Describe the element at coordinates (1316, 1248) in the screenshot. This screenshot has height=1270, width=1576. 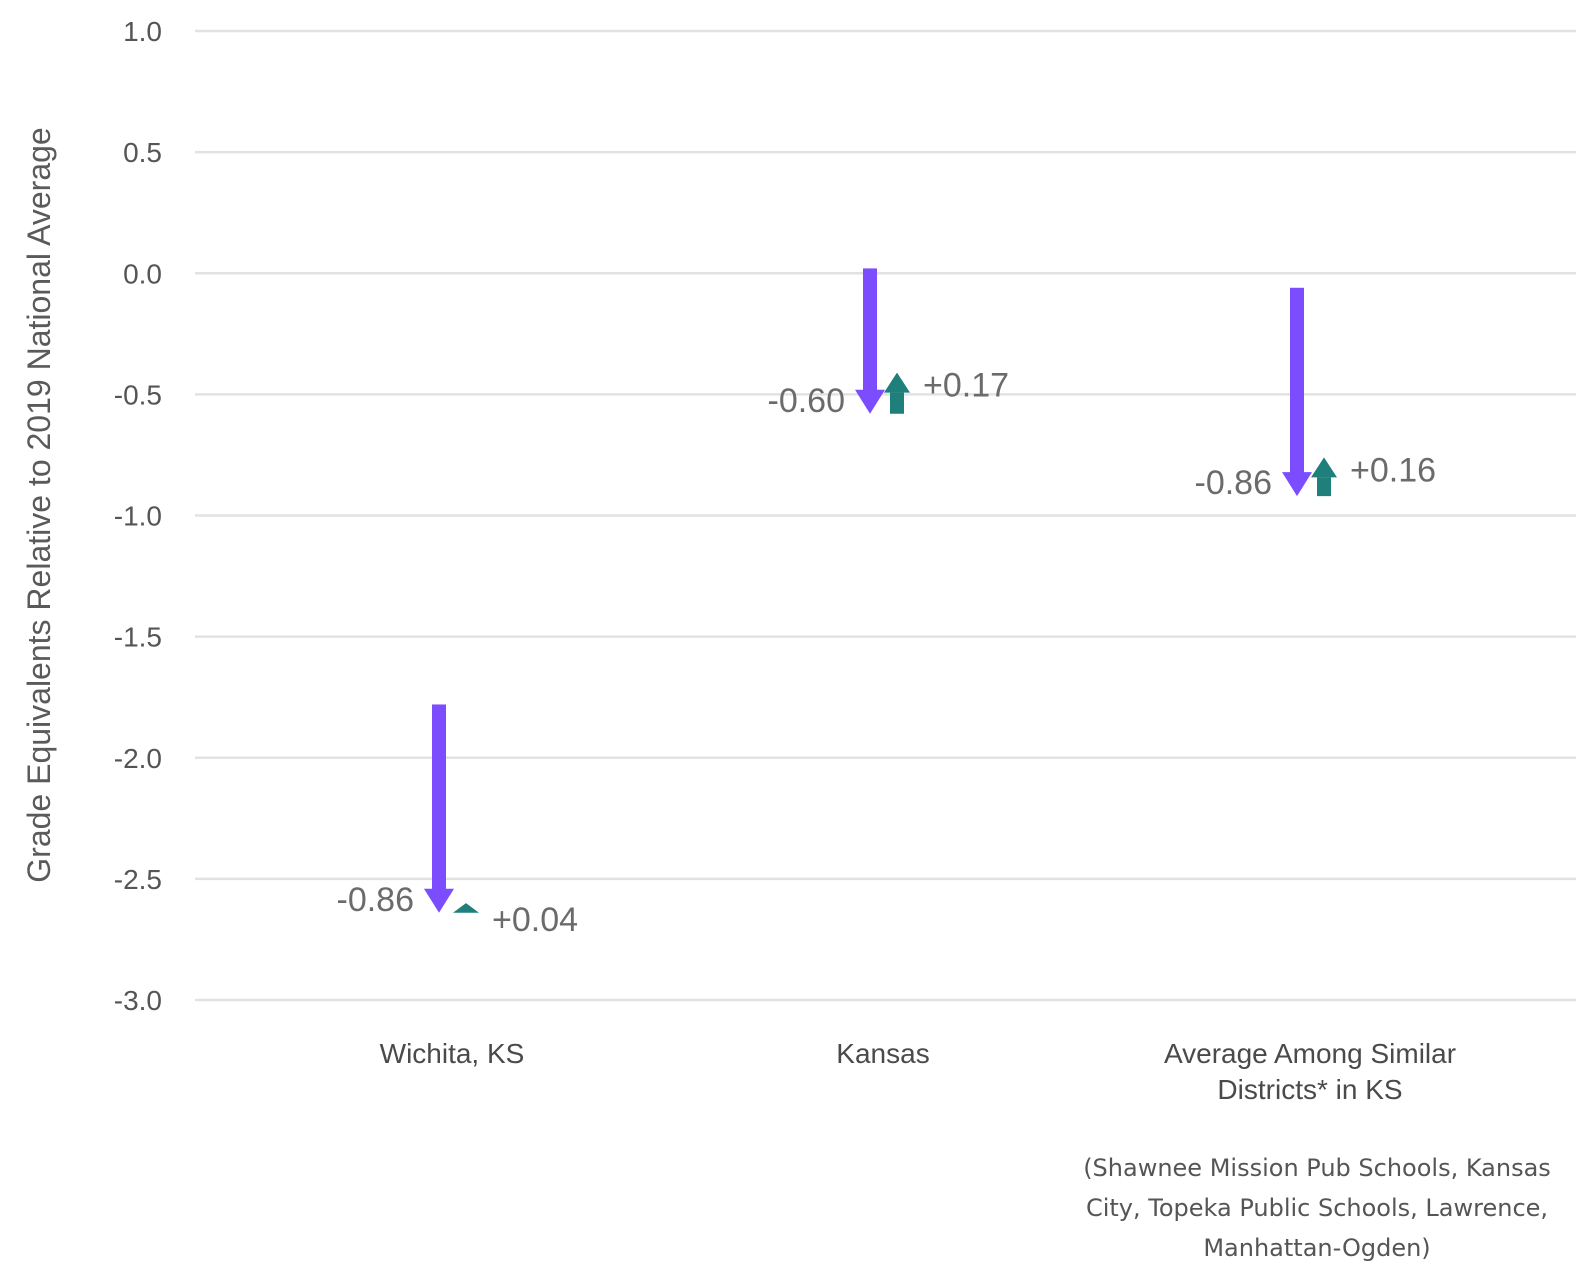
I see `footnote-line: Manhattan-Ogden)` at that location.